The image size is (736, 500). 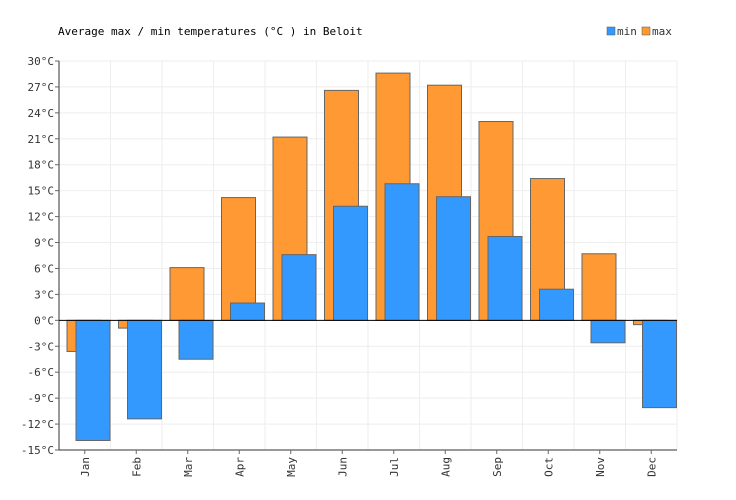 I want to click on bar-min-jul, so click(x=402, y=252).